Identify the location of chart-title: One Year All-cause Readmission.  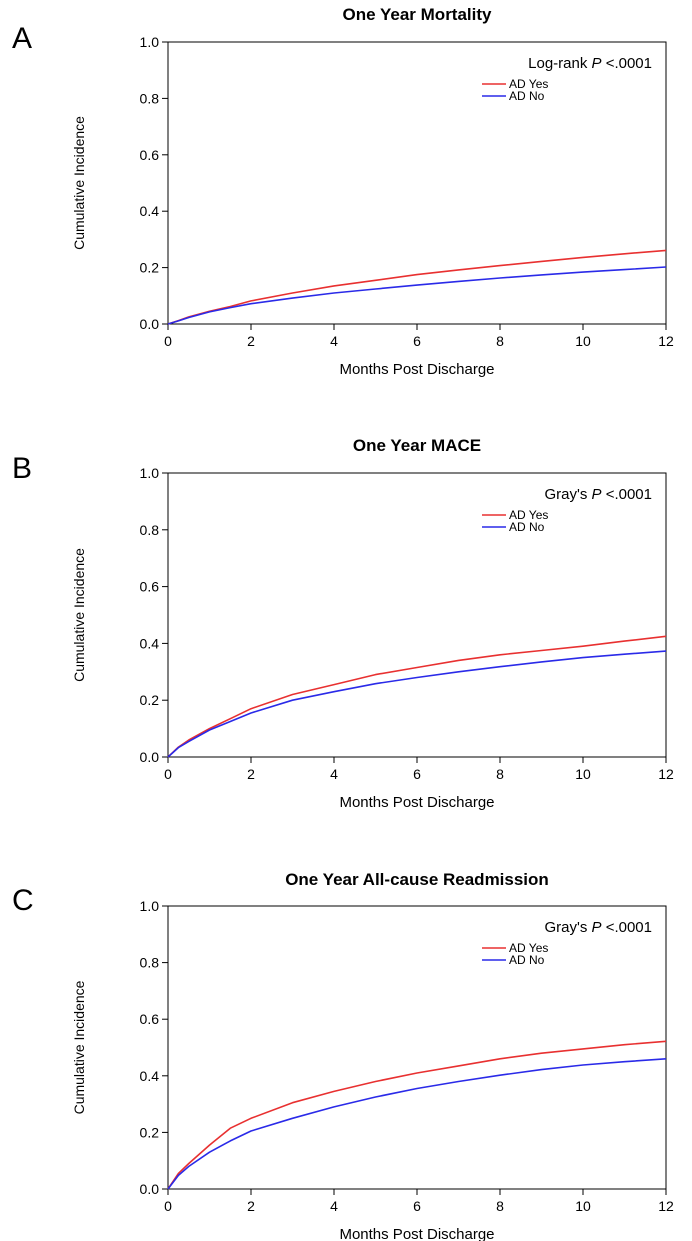
(417, 879).